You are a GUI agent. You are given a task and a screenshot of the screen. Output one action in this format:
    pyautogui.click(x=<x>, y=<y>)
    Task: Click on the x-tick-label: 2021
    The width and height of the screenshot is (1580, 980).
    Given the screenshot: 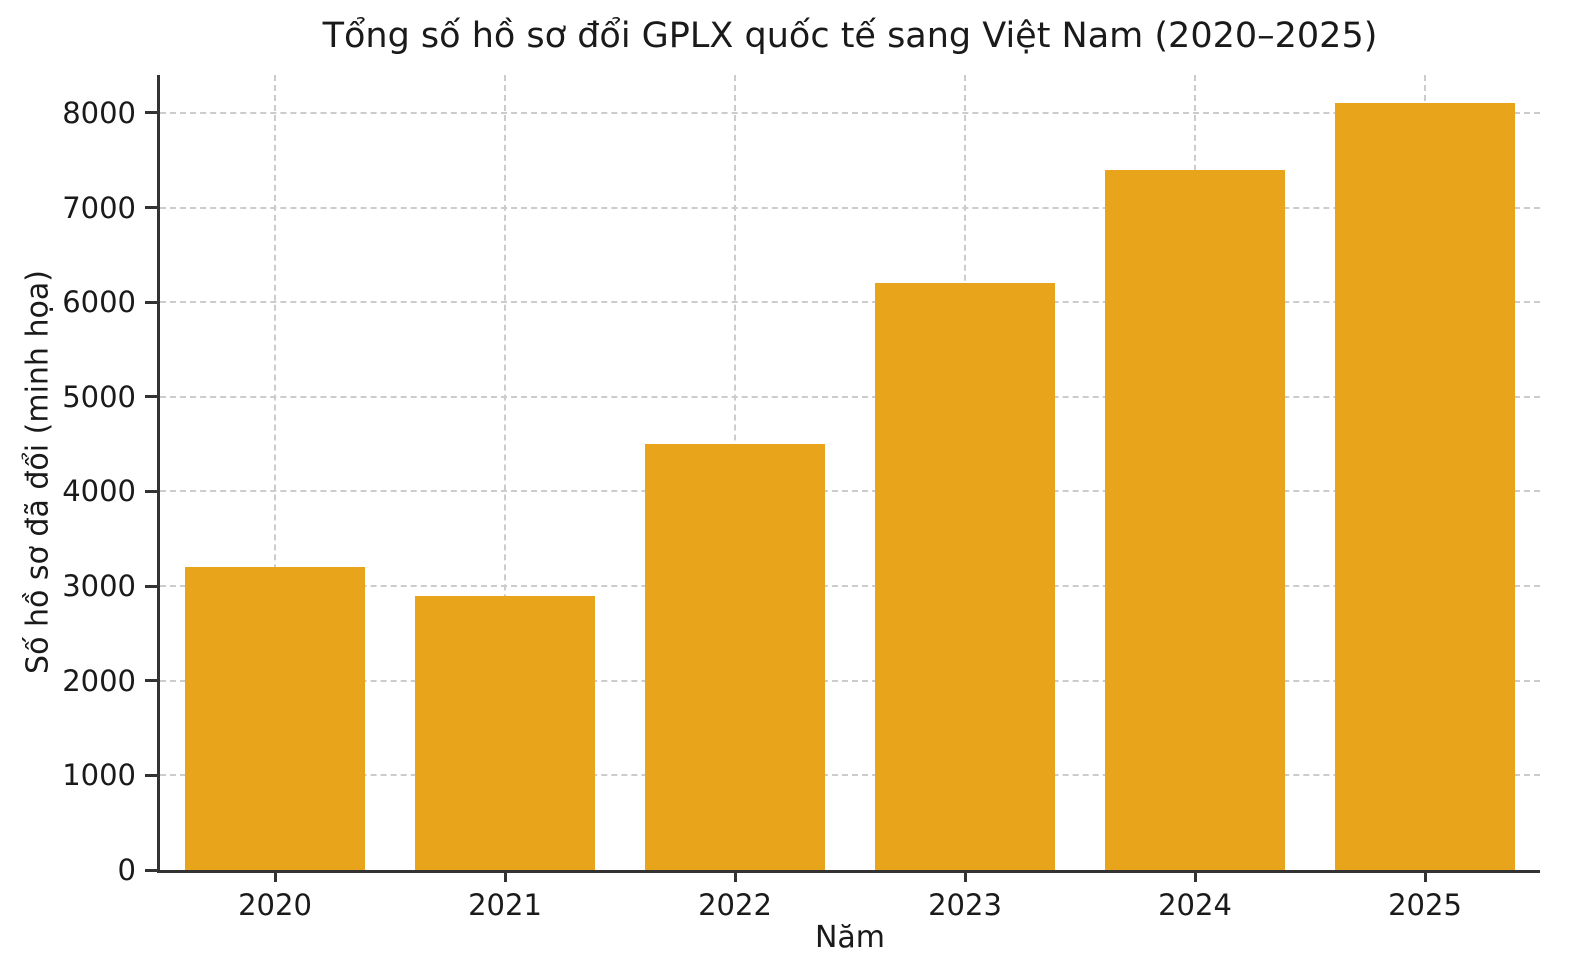 What is the action you would take?
    pyautogui.click(x=505, y=905)
    